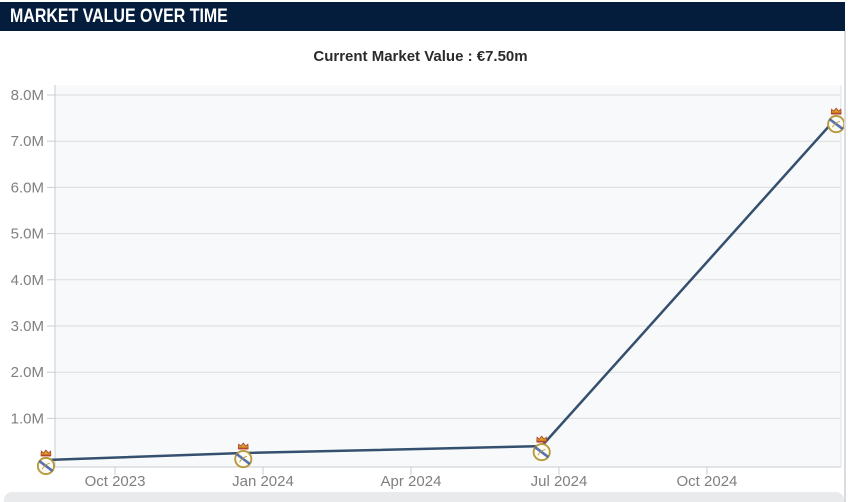  Describe the element at coordinates (420, 56) in the screenshot. I see `current-market-value-text: Current Market Value : €7.50m` at that location.